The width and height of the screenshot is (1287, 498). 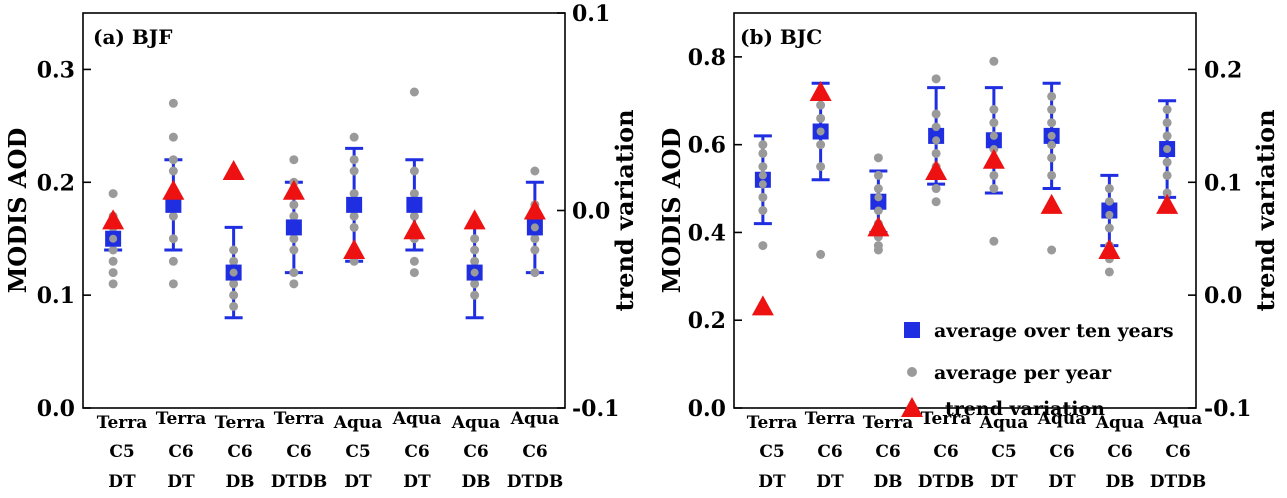 I want to click on legend-label: average per year, so click(x=1023, y=373).